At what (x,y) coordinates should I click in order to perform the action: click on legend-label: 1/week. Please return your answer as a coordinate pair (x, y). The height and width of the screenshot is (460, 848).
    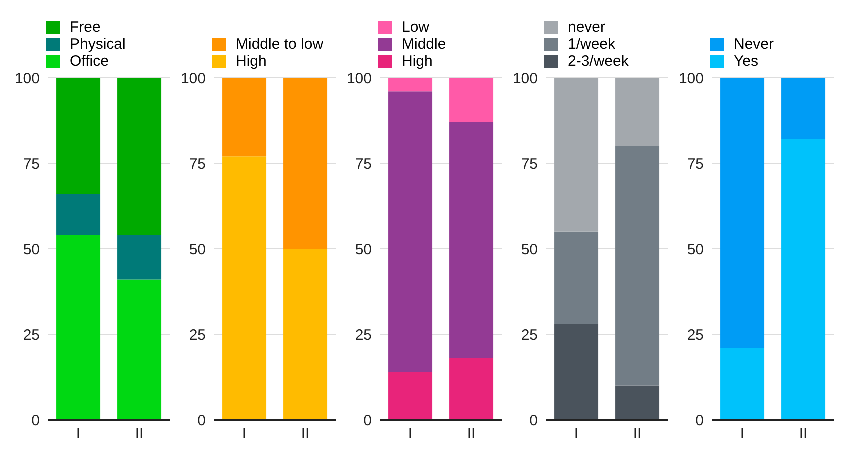
    Looking at the image, I should click on (592, 44).